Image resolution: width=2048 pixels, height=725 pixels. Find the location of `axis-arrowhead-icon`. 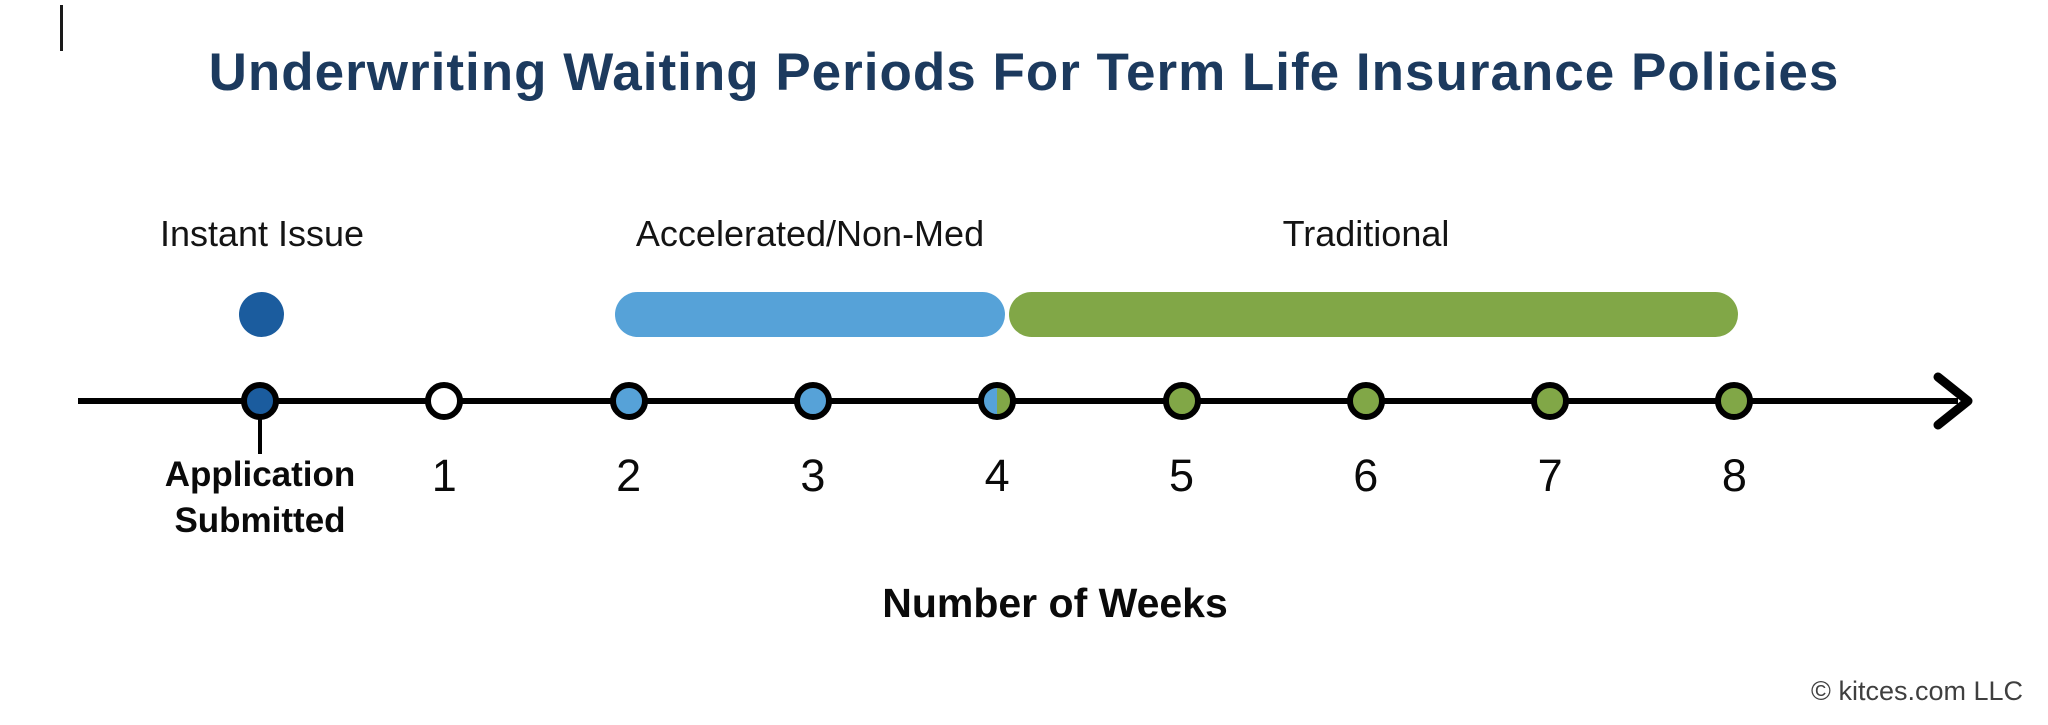

axis-arrowhead-icon is located at coordinates (1953, 401).